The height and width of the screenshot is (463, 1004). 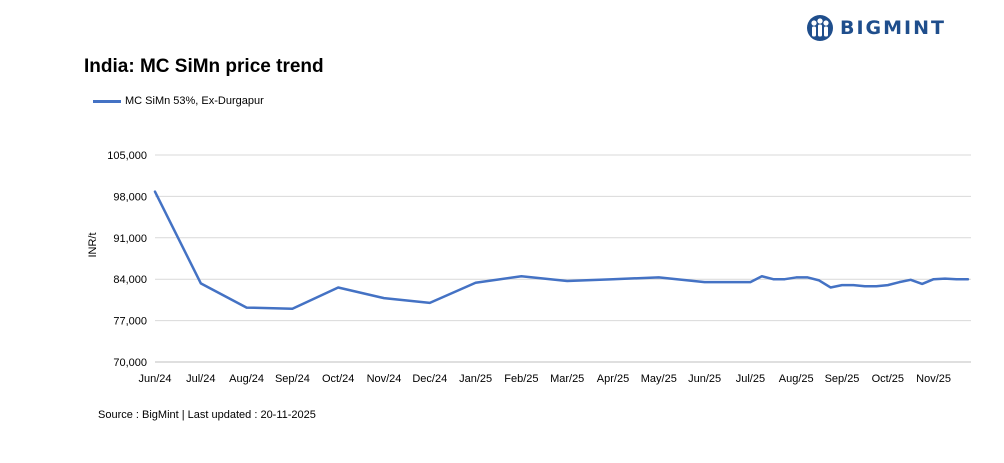 I want to click on y-tick-label: 77,000, so click(x=130, y=322).